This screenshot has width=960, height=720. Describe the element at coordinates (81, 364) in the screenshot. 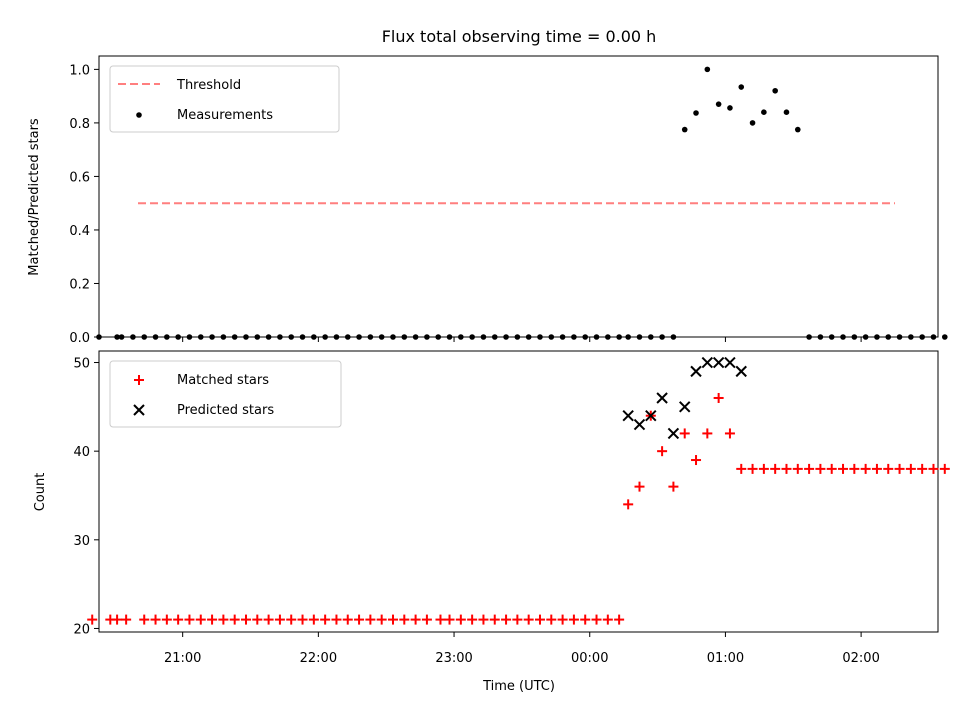

I see `y-tick-label: 50` at that location.